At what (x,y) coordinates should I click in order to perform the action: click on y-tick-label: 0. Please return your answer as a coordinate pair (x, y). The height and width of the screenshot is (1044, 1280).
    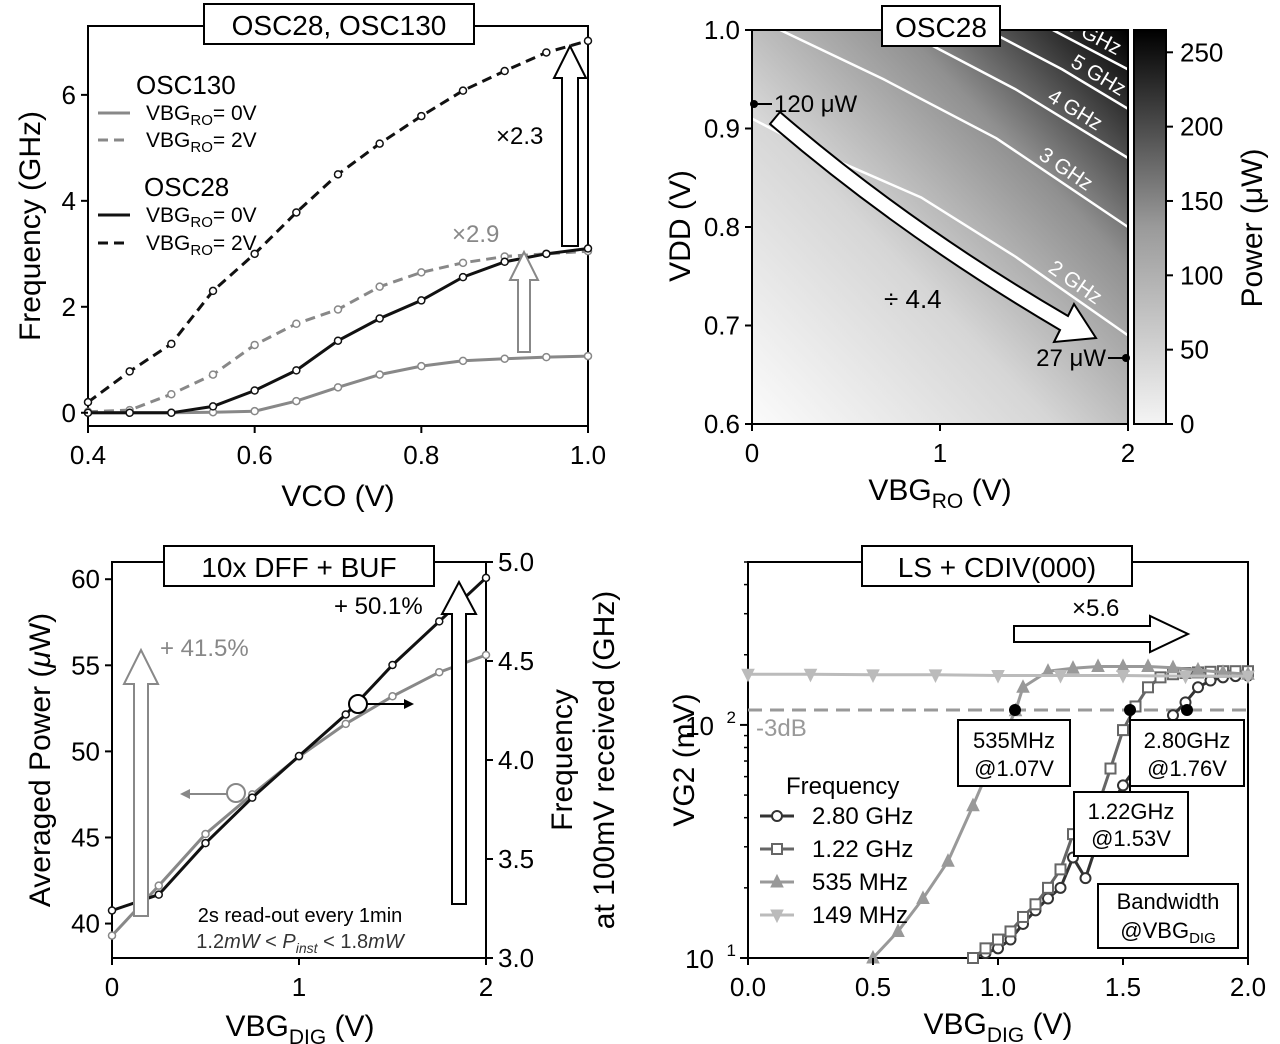
    Looking at the image, I should click on (69, 413).